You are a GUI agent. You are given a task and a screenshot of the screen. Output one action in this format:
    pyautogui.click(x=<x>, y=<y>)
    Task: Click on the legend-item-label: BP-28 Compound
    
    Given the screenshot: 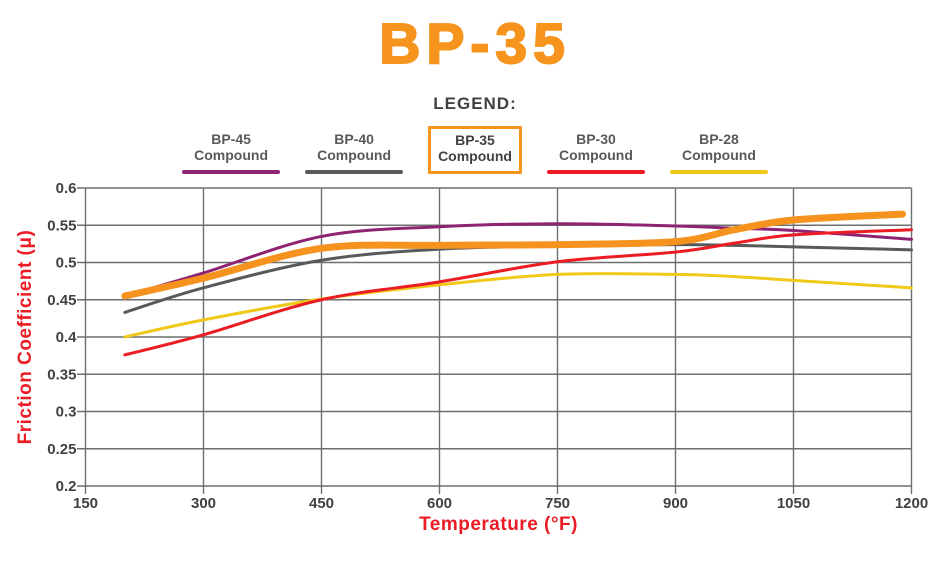 What is the action you would take?
    pyautogui.click(x=719, y=147)
    